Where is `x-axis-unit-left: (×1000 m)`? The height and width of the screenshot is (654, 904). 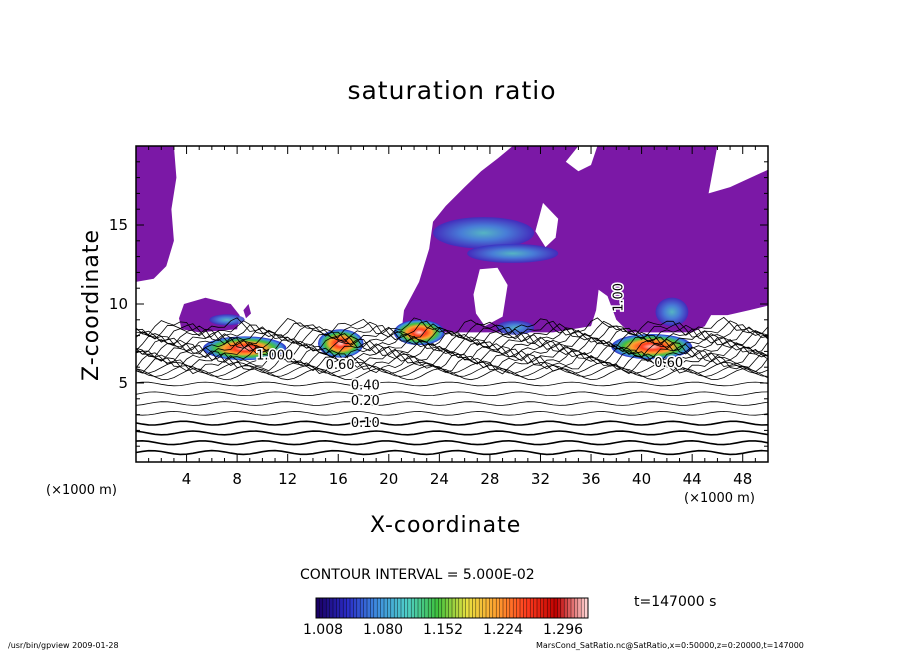 x-axis-unit-left: (×1000 m) is located at coordinates (81, 490).